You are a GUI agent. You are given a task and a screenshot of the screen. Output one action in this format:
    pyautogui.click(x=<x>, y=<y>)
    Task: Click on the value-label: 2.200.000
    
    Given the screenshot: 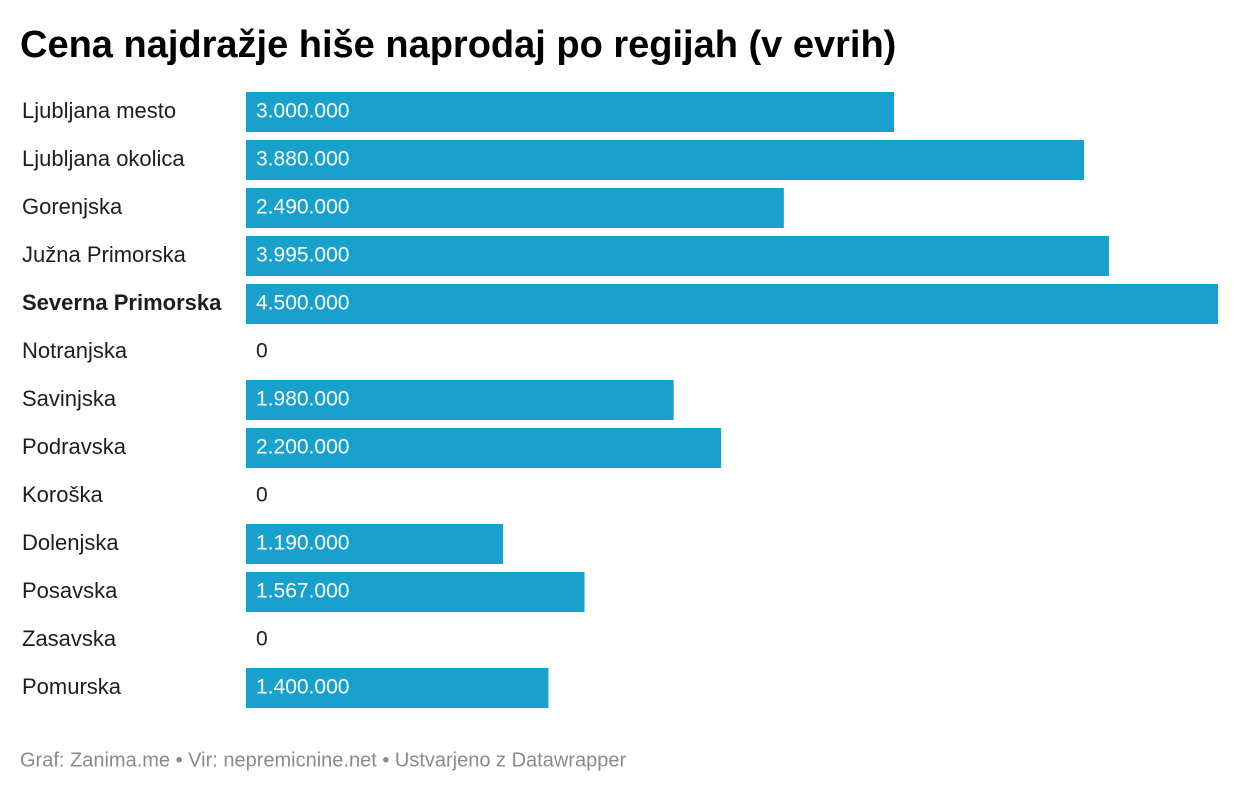 What is the action you would take?
    pyautogui.click(x=302, y=447)
    